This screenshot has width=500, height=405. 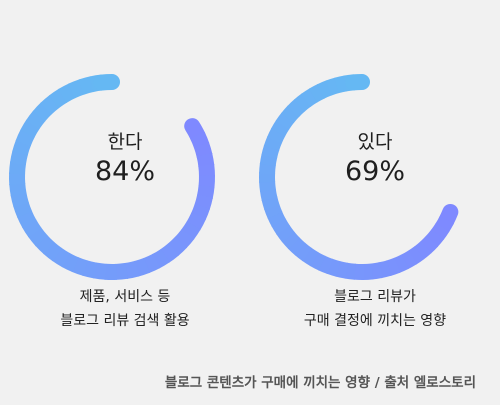 What do you see at coordinates (125, 297) in the screenshot?
I see `caption-line-1: 제품, 서비스 등` at bounding box center [125, 297].